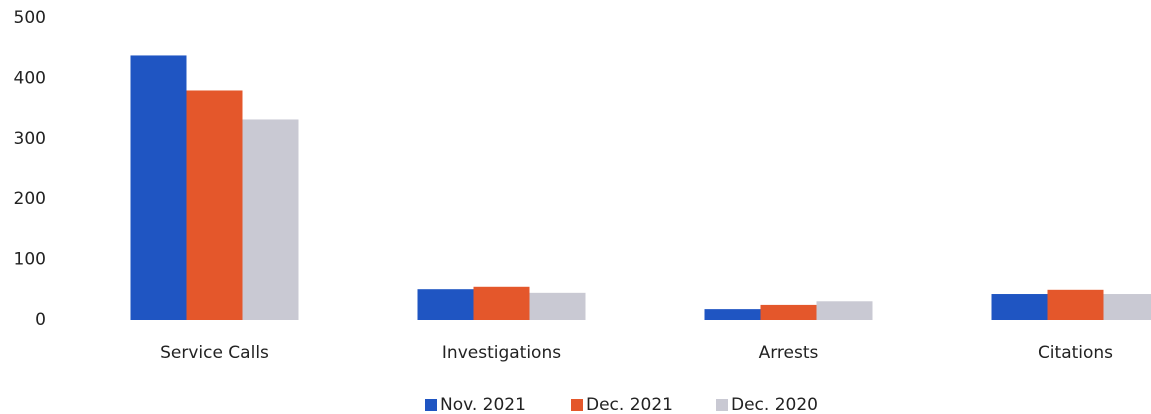 The width and height of the screenshot is (1151, 414). Describe the element at coordinates (1075, 353) in the screenshot. I see `x-tick-label: Citations` at that location.